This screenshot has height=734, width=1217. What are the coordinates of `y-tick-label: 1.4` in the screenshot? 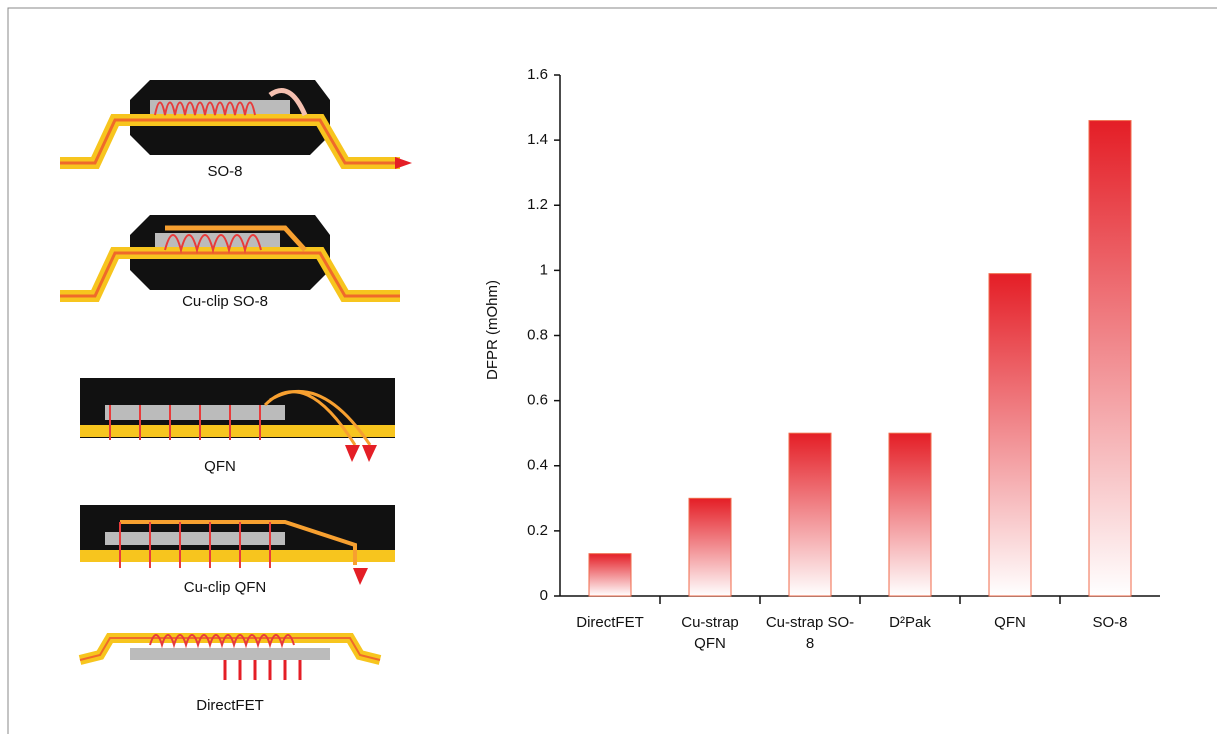 It's located at (537, 139).